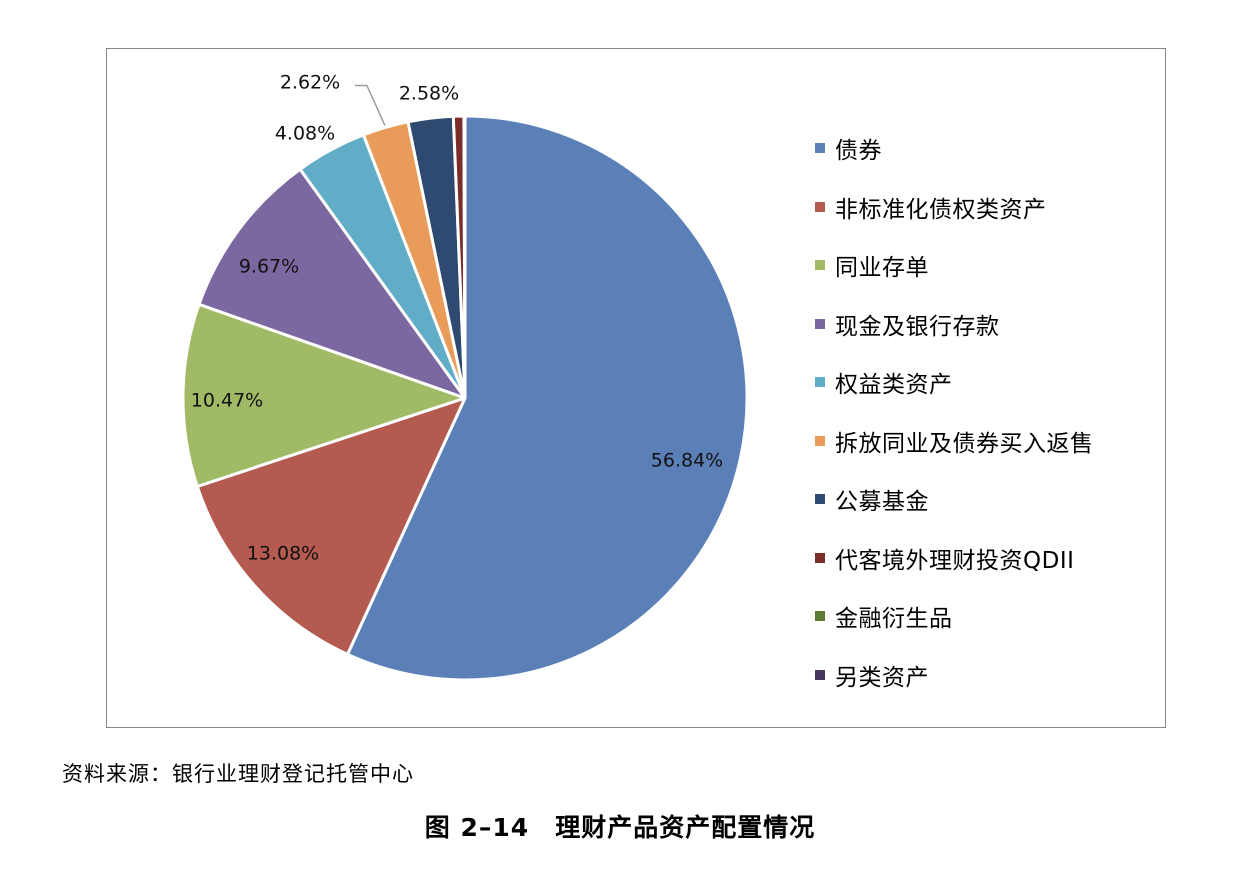 This screenshot has height=880, width=1240. What do you see at coordinates (941, 209) in the screenshot?
I see `legend-label: 非标准化债权类资产` at bounding box center [941, 209].